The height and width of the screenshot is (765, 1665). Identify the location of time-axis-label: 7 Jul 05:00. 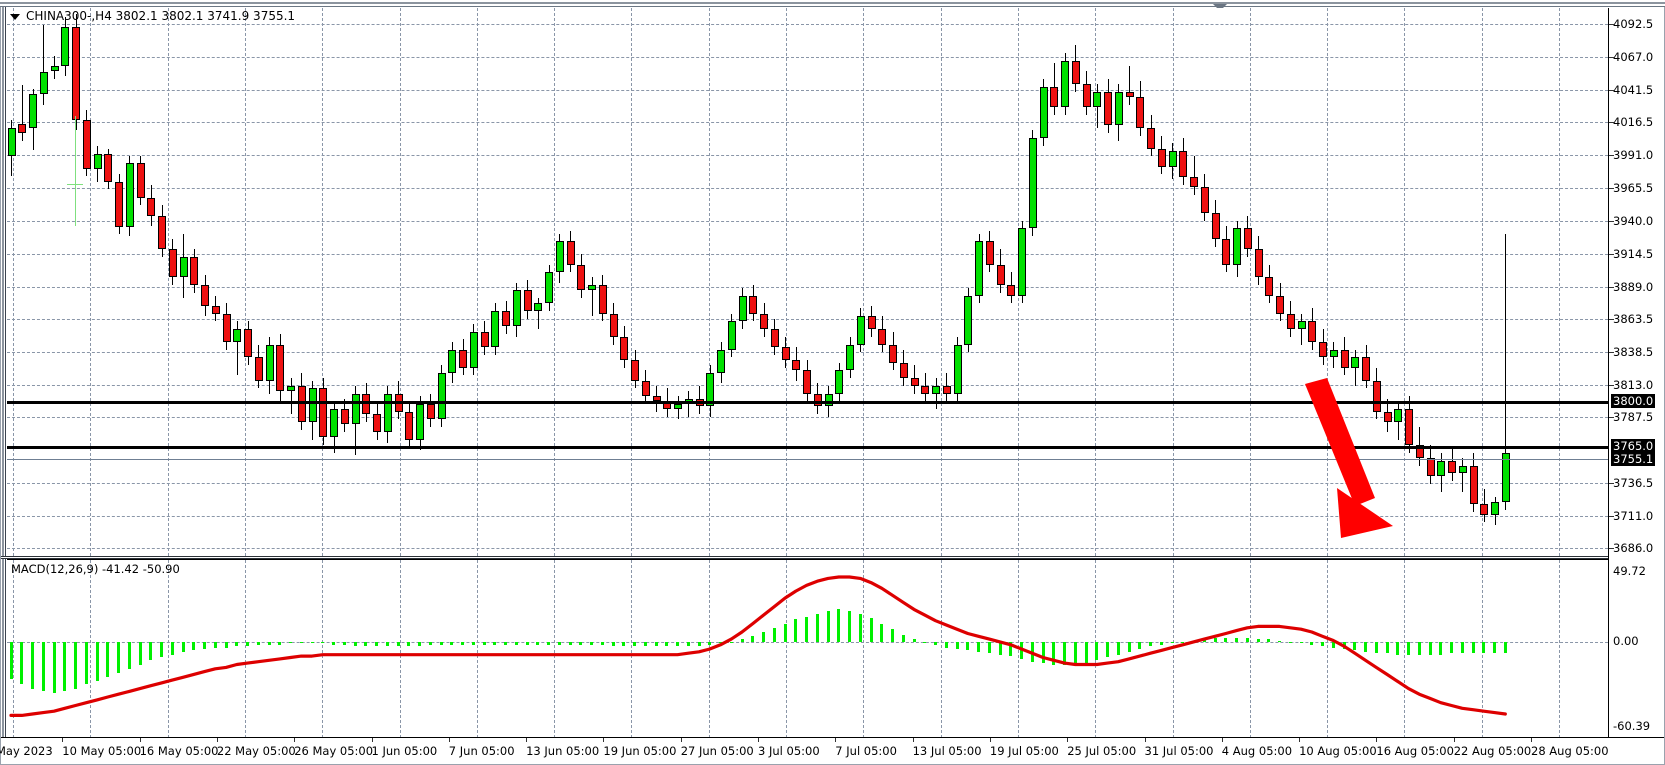
(866, 751).